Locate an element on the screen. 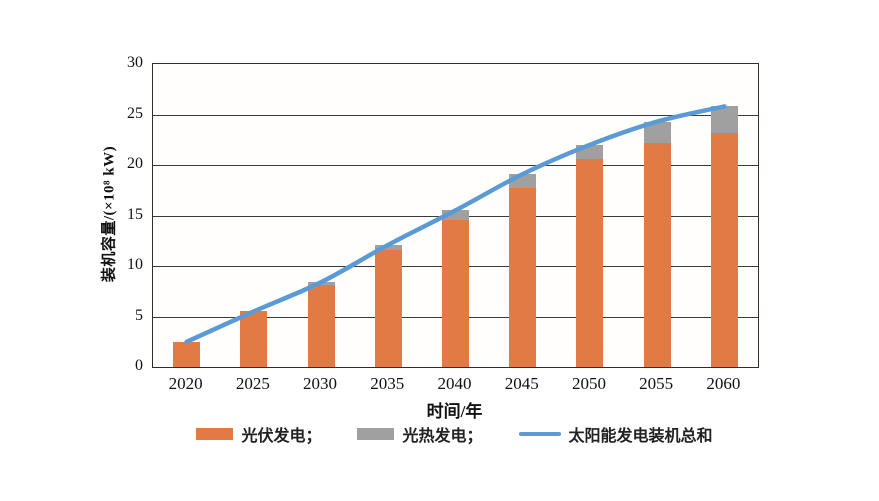  y-tick-label: 5 is located at coordinates (139, 315).